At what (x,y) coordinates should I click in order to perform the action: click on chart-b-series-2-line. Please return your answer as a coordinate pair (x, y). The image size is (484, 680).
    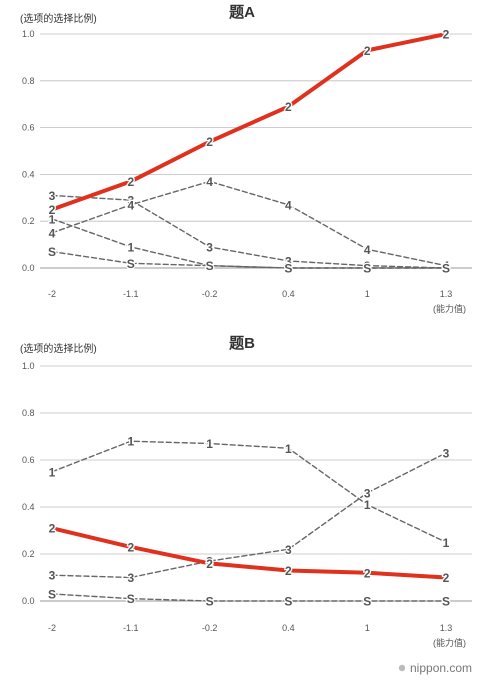
    Looking at the image, I should click on (249, 553).